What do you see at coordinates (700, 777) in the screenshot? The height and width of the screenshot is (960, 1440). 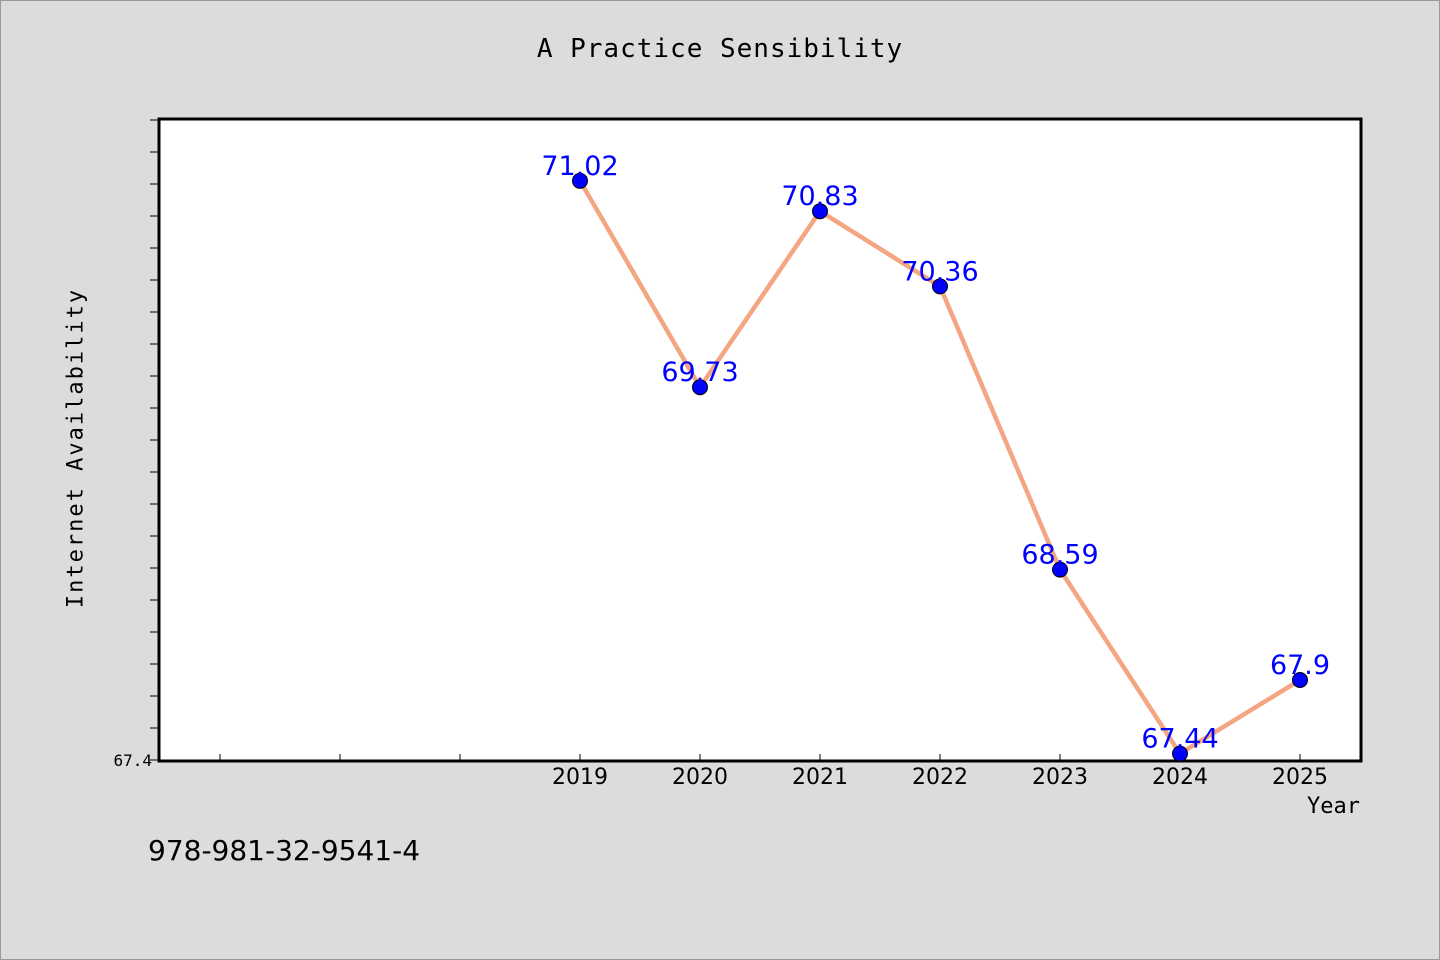 I see `x-tick-label: 2020` at bounding box center [700, 777].